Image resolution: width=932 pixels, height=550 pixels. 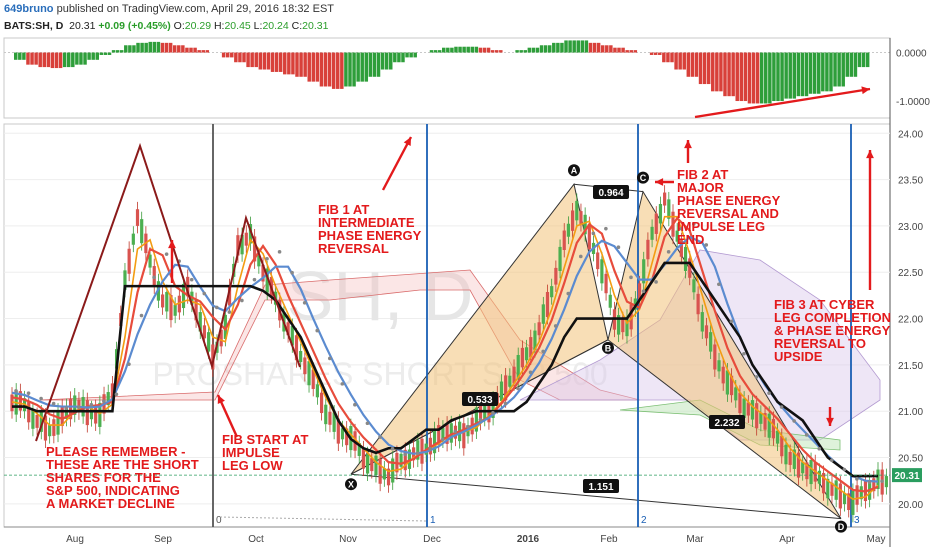 What do you see at coordinates (832, 317) in the screenshot?
I see `annotation-line: LEG COMPLETION` at bounding box center [832, 317].